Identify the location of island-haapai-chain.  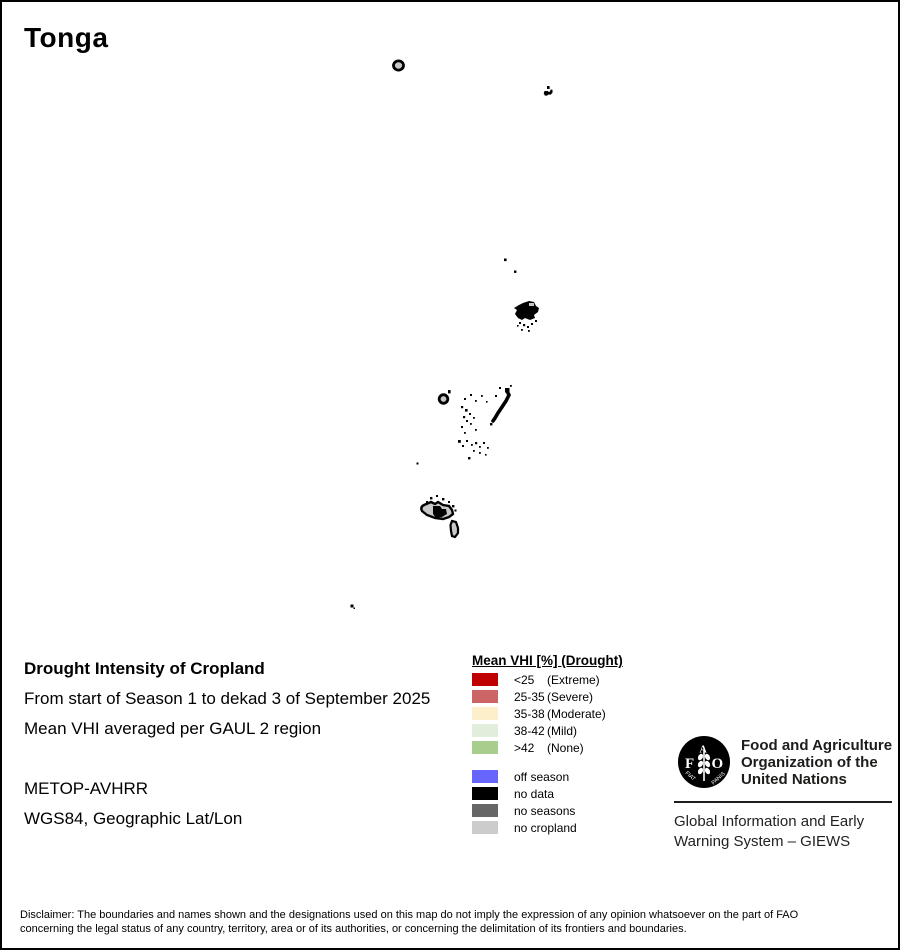
(501, 405).